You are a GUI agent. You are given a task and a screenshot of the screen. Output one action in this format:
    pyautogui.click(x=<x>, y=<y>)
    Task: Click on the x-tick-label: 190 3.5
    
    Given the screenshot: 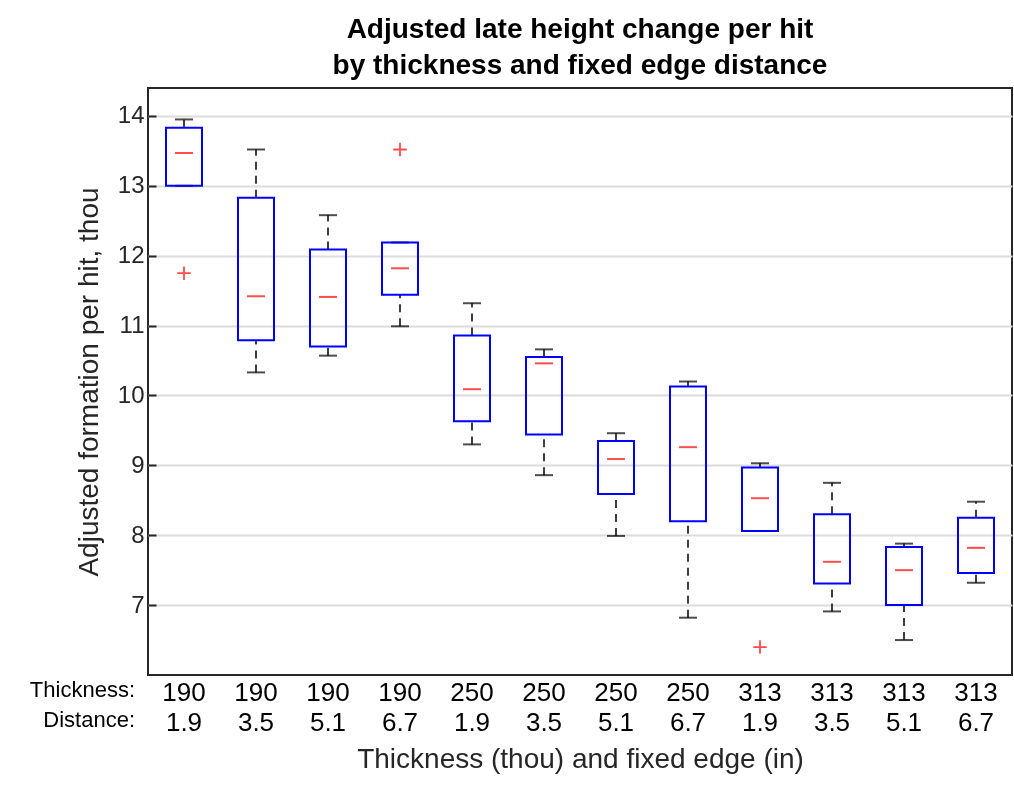 What is the action you would take?
    pyautogui.click(x=256, y=706)
    